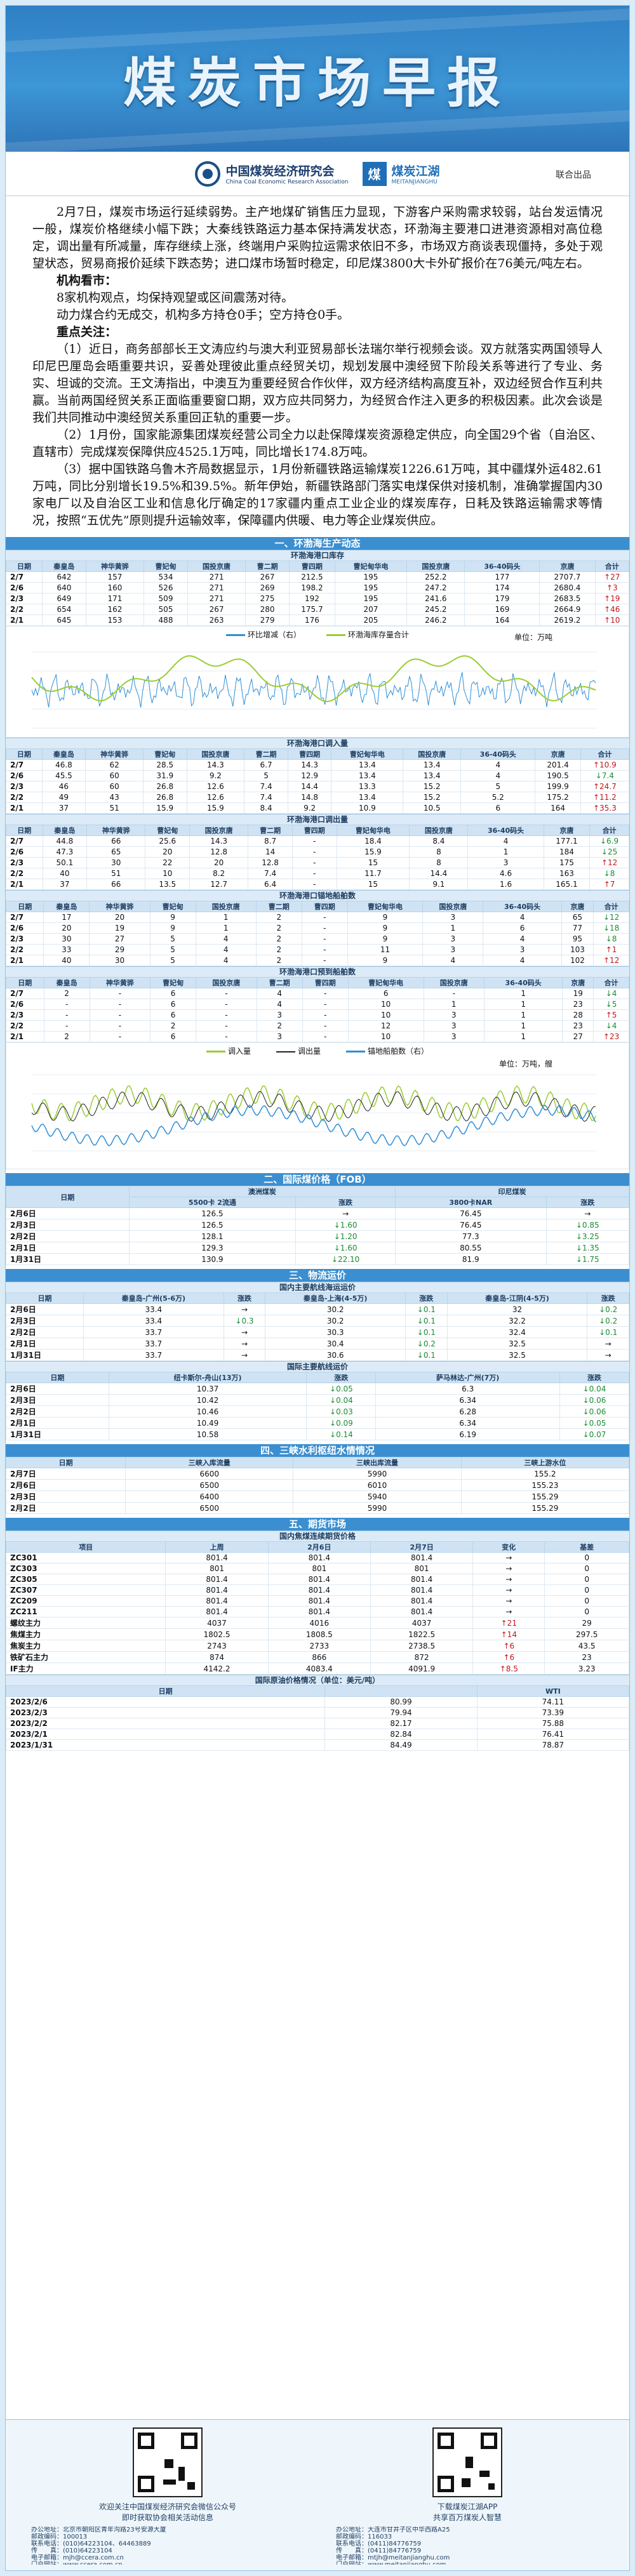  What do you see at coordinates (66, 1496) in the screenshot?
I see `threegorges-cell: 2月3日` at bounding box center [66, 1496].